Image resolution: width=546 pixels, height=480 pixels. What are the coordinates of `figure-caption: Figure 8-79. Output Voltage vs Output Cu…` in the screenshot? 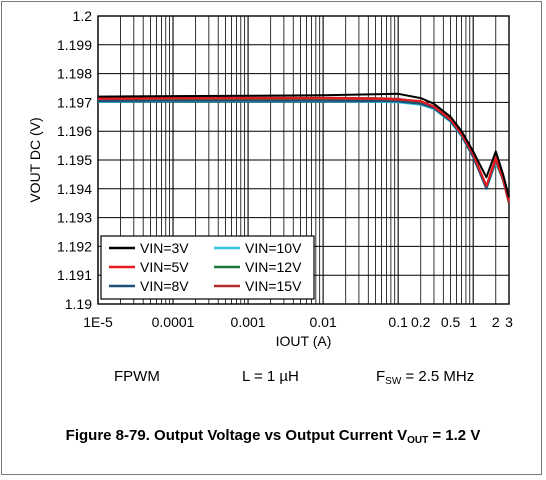 It's located at (273, 436).